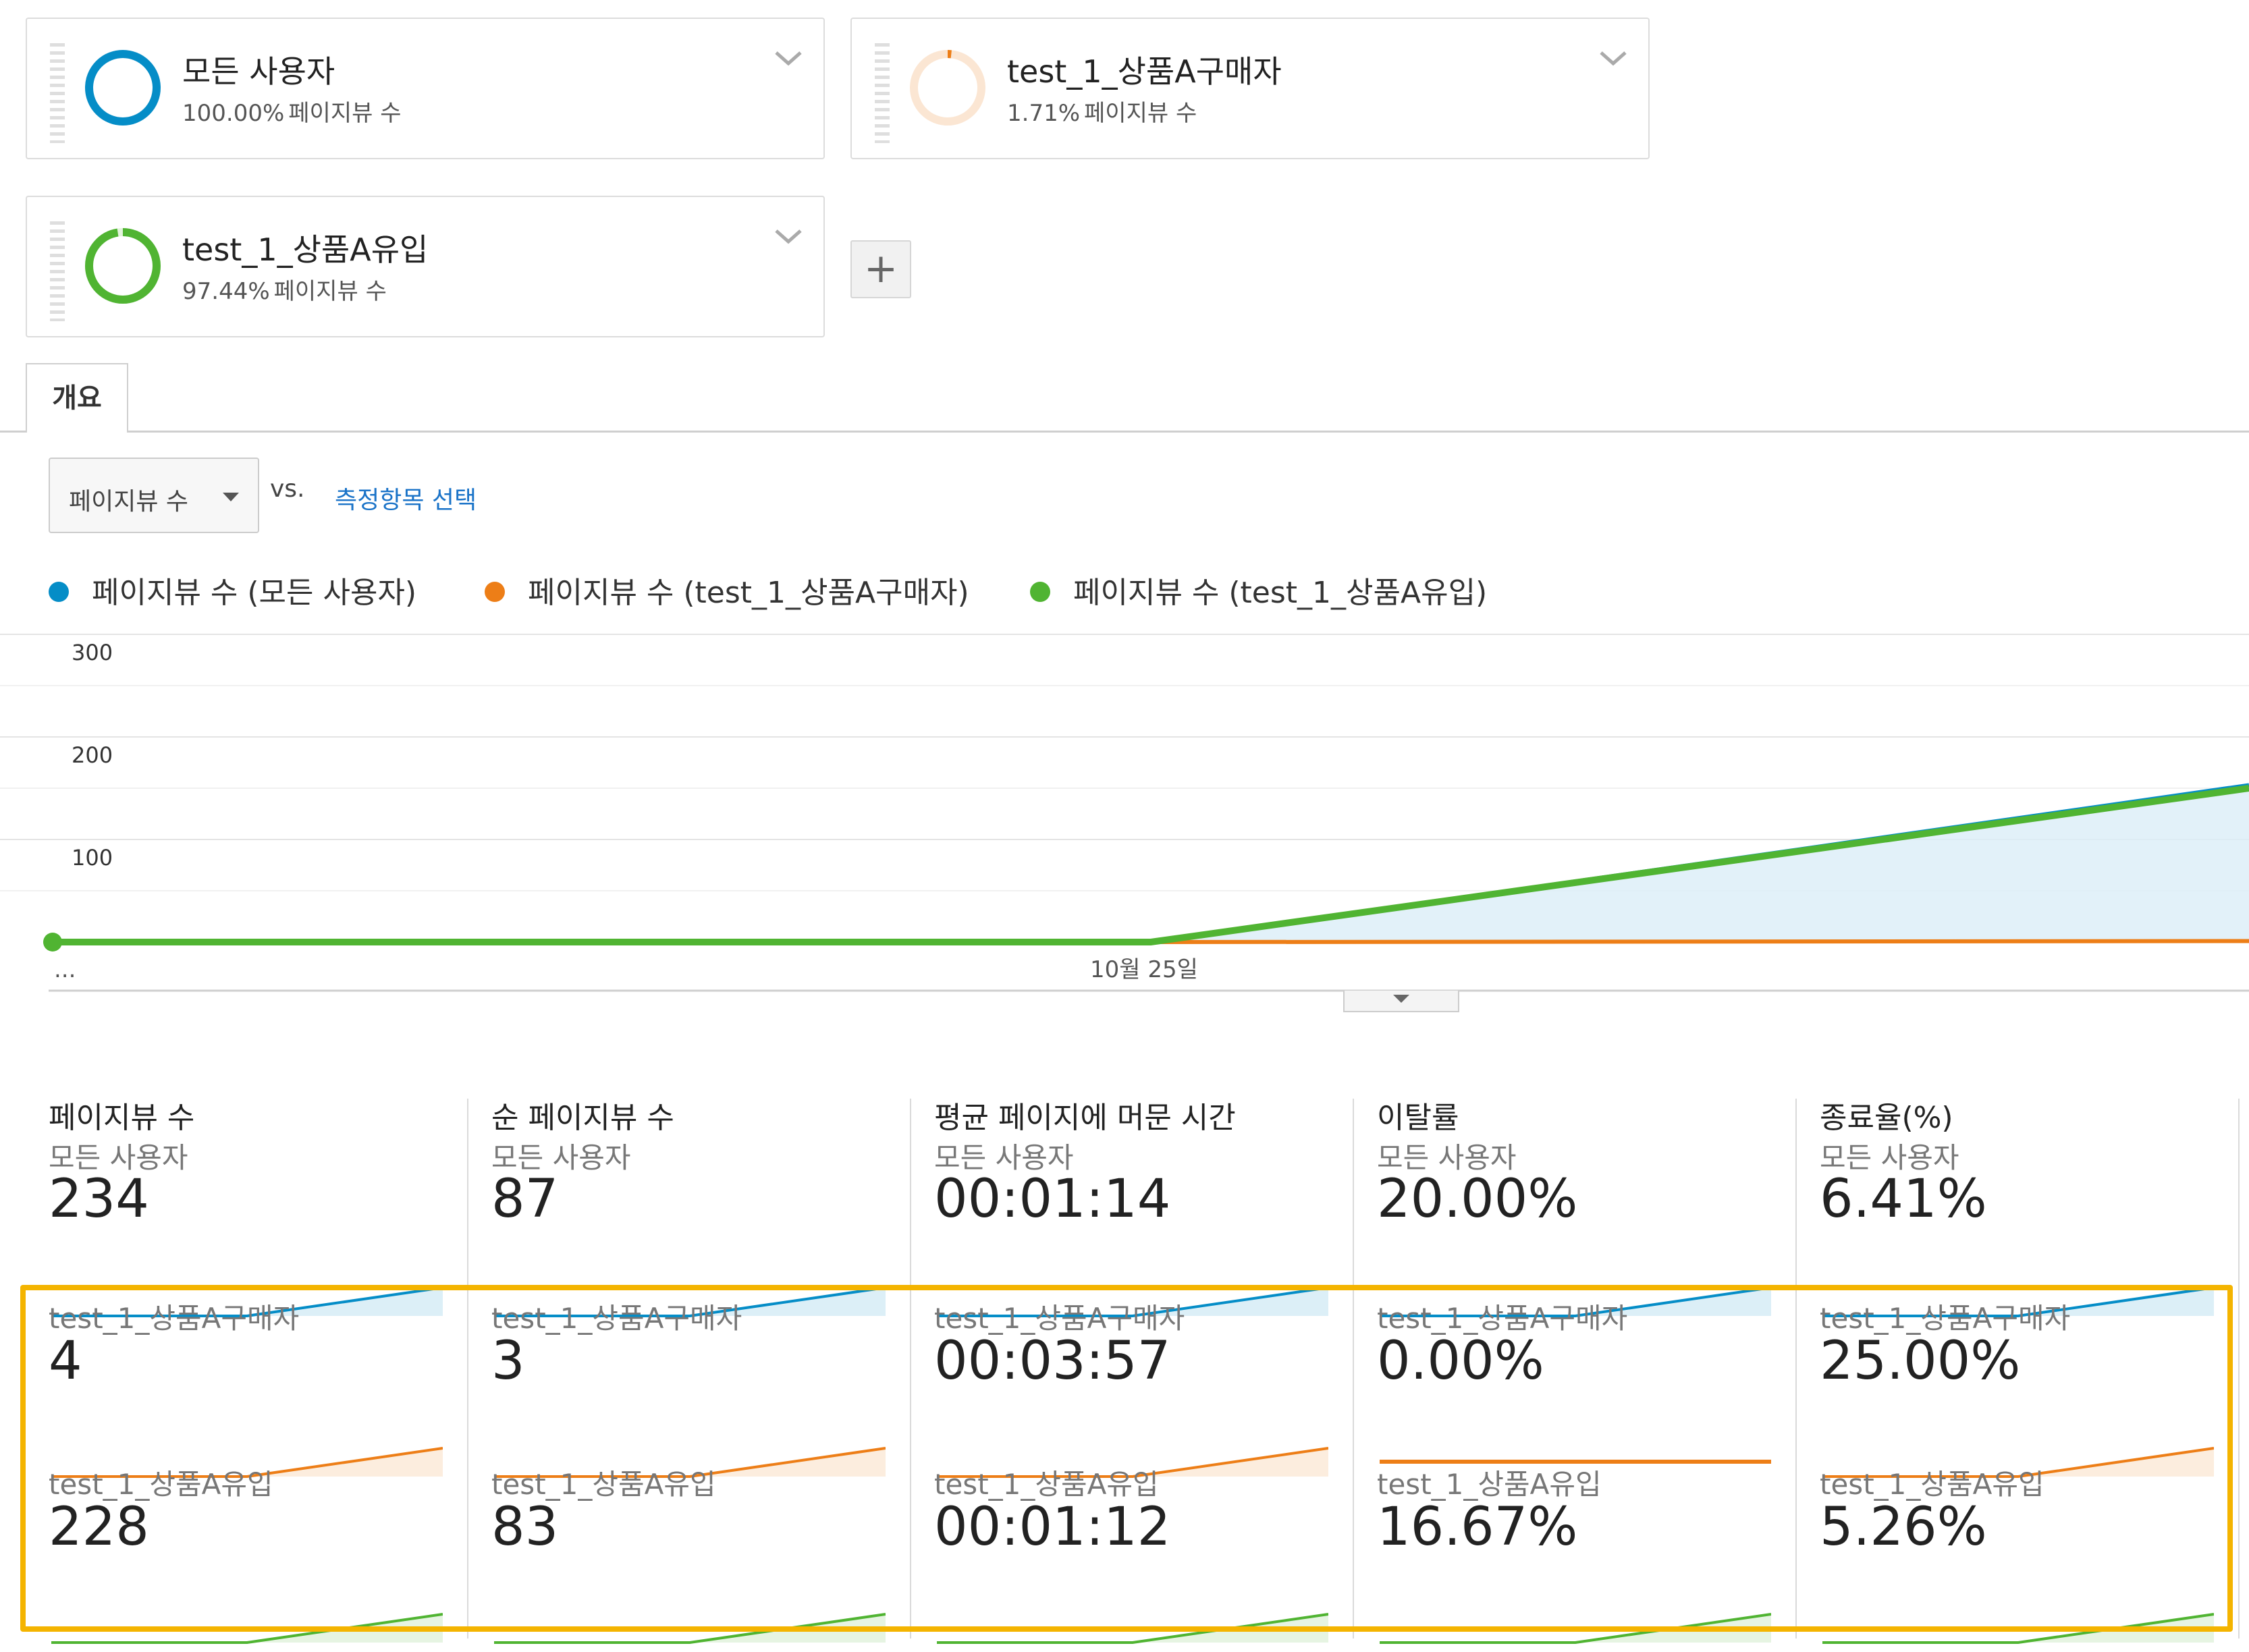 Image resolution: width=2249 pixels, height=1652 pixels. What do you see at coordinates (2022, 1226) in the screenshot?
I see `scorecard-row: 모든 사용자 6.41%` at bounding box center [2022, 1226].